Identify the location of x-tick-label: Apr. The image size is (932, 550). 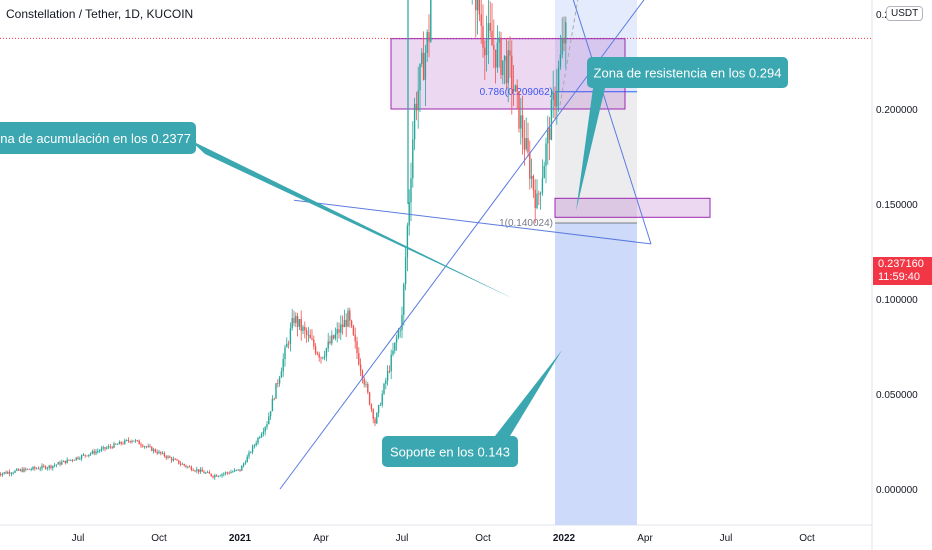
(321, 538).